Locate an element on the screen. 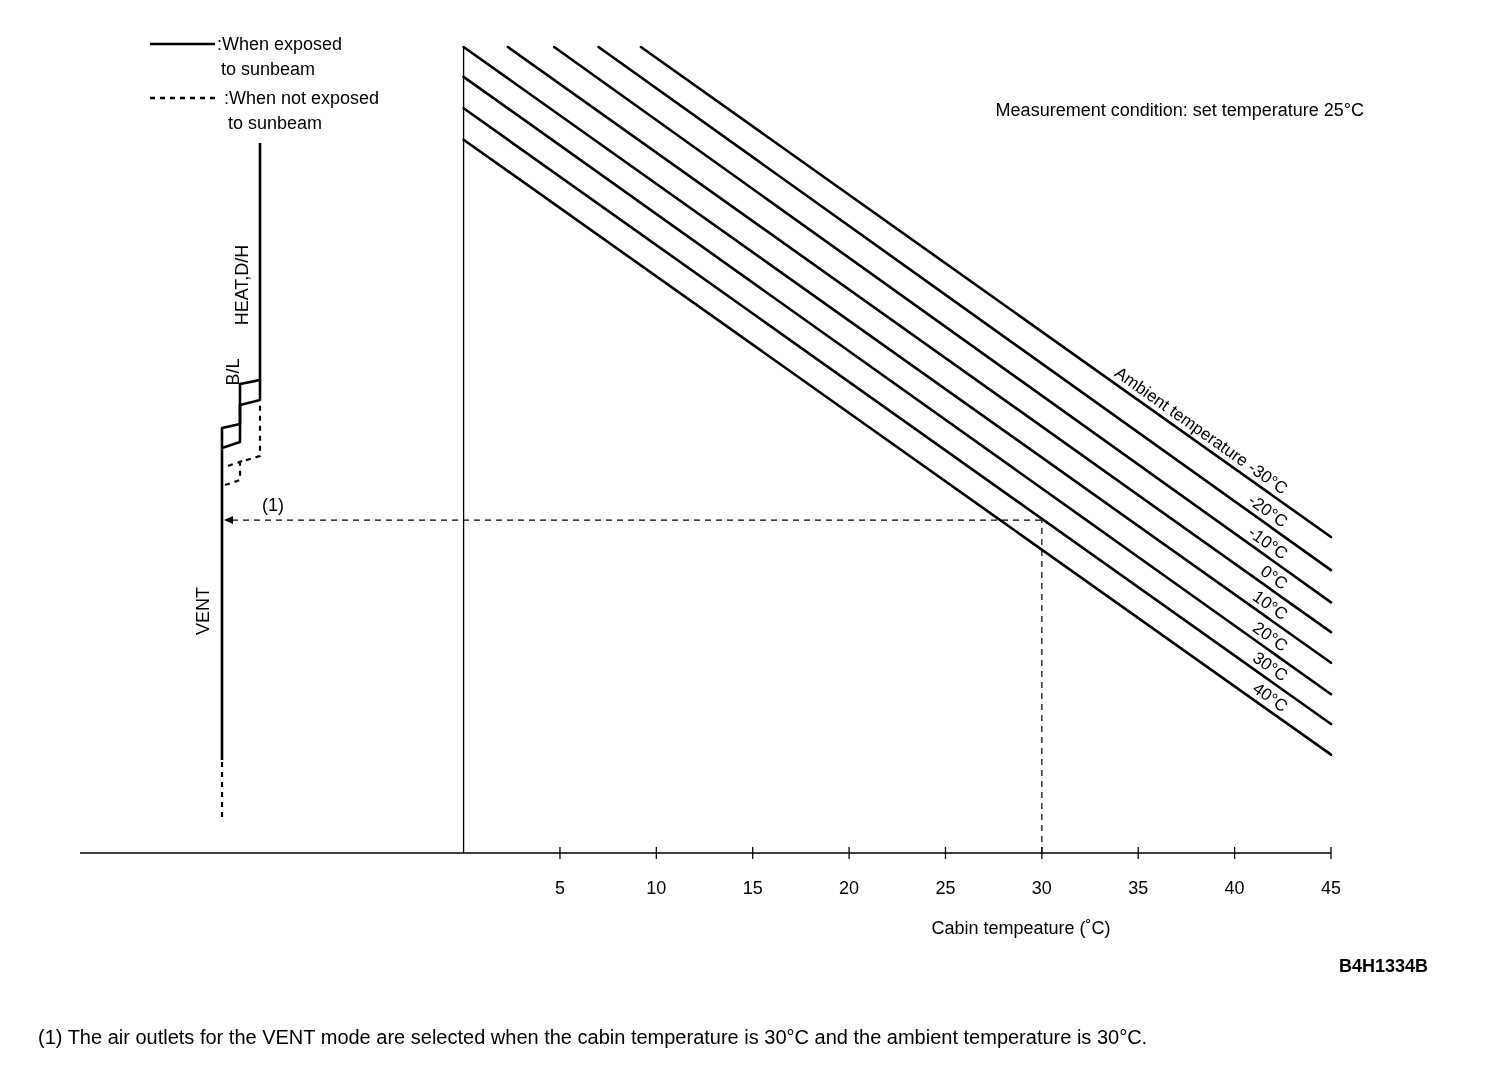  x-tick-label: 10 is located at coordinates (656, 888).